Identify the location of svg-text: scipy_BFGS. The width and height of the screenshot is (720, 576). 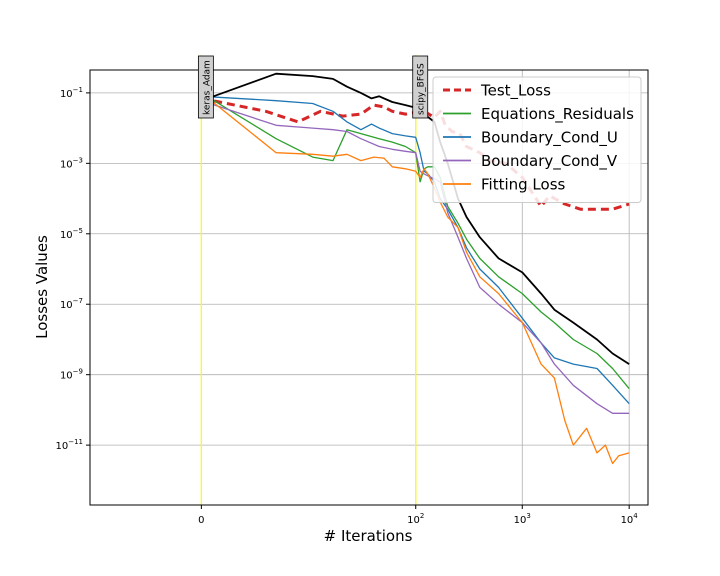
(422, 89).